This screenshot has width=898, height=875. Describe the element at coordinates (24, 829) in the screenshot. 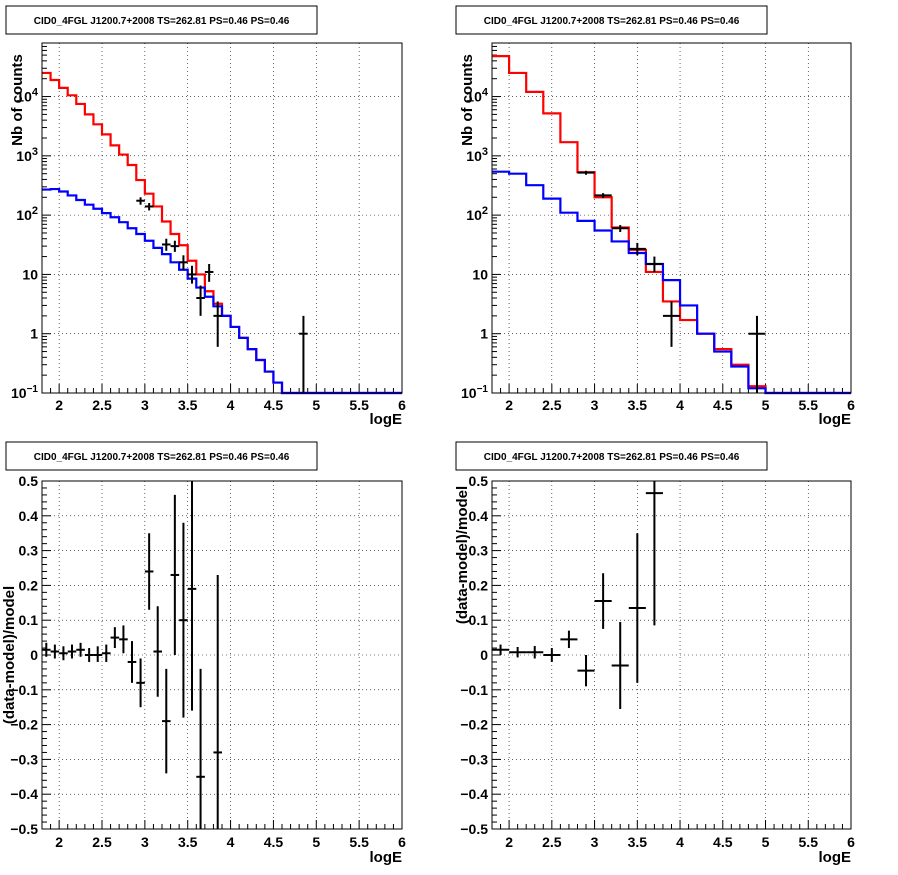

I see `y-tick-label: −0.5` at that location.